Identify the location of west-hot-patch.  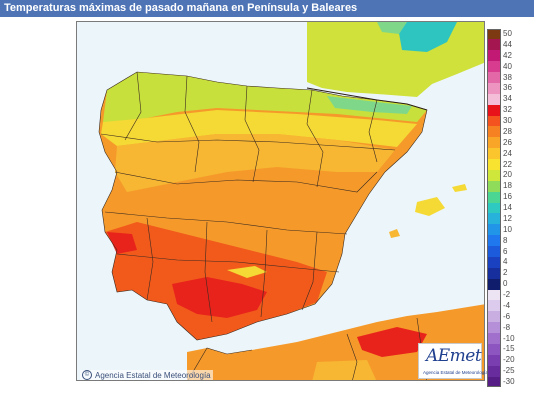
(122, 243).